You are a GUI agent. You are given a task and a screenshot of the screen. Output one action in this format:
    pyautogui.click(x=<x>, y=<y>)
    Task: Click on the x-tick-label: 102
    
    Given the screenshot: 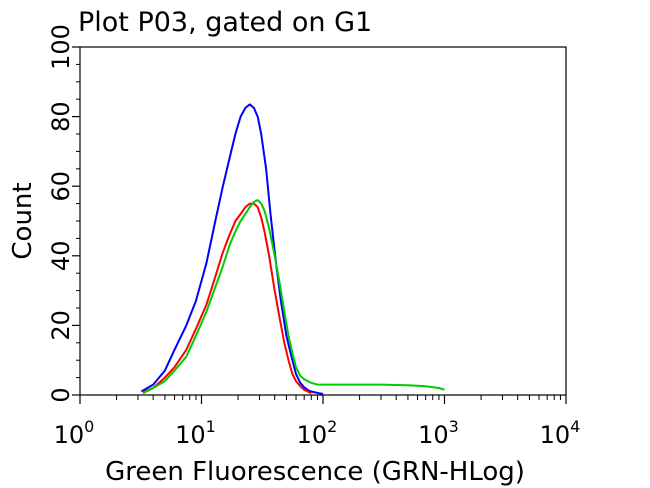 What is the action you would take?
    pyautogui.click(x=317, y=433)
    